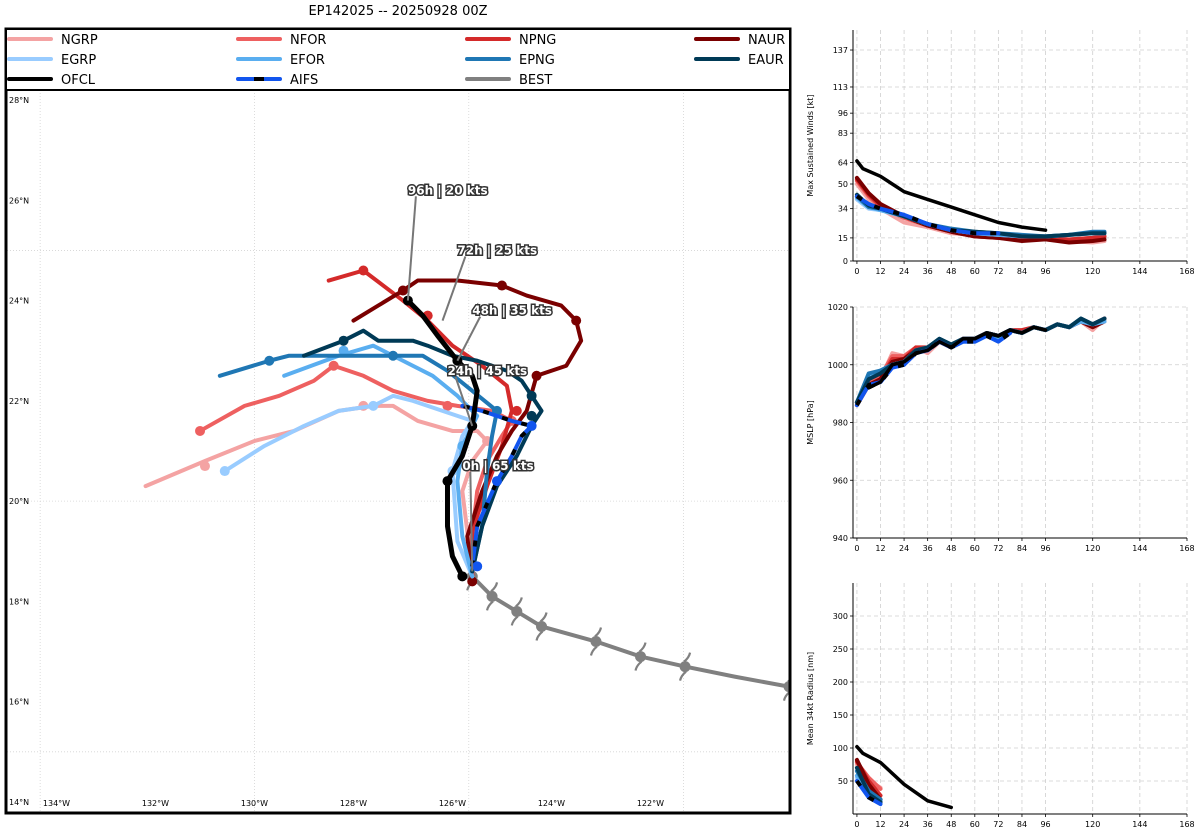 Image resolution: width=1200 pixels, height=840 pixels. Describe the element at coordinates (843, 209) in the screenshot. I see `panel-y-tick-label: 34` at that location.